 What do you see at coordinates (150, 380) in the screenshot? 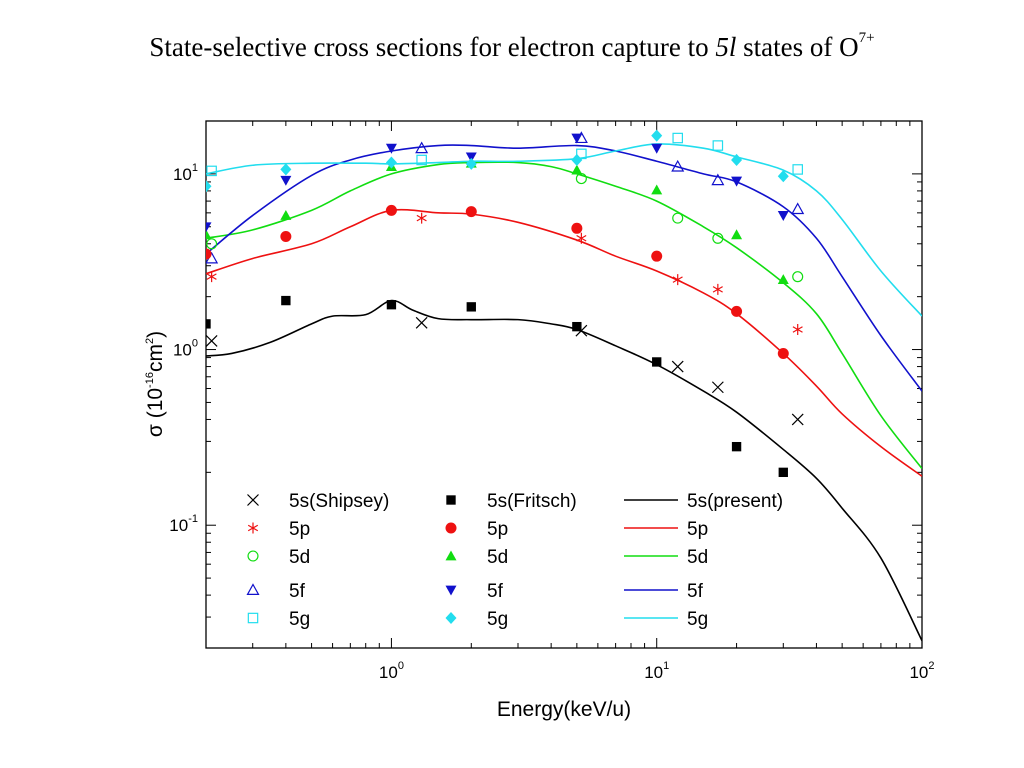
I see `ylabel-exp1: -16` at bounding box center [150, 380].